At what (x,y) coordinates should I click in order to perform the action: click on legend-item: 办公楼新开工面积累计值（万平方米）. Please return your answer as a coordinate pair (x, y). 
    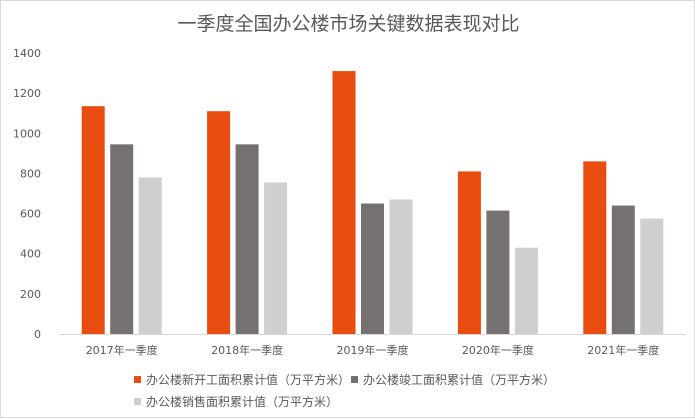
    Looking at the image, I should click on (242, 379).